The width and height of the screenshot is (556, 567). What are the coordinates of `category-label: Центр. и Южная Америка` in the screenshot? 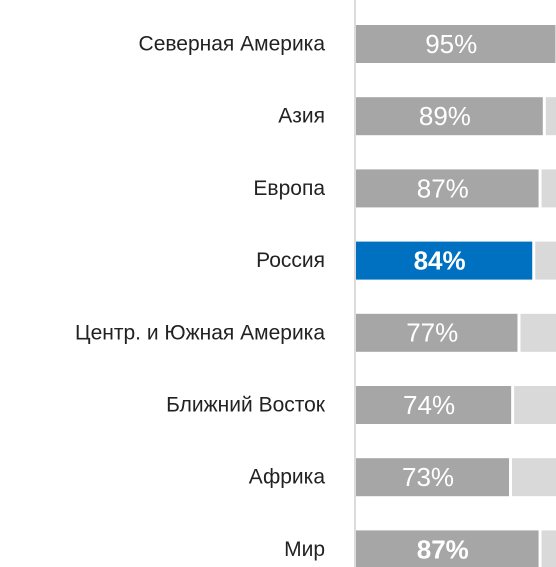 It's located at (200, 332).